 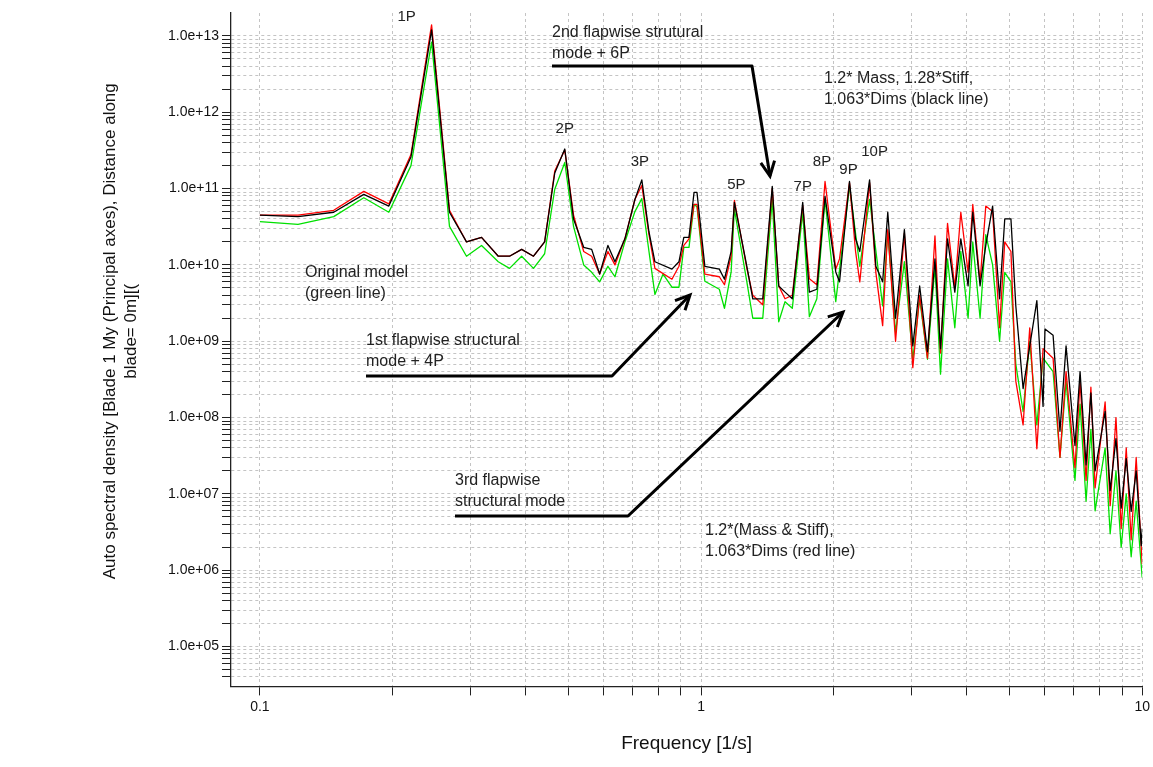 I want to click on annotation: 3P, so click(x=639, y=161).